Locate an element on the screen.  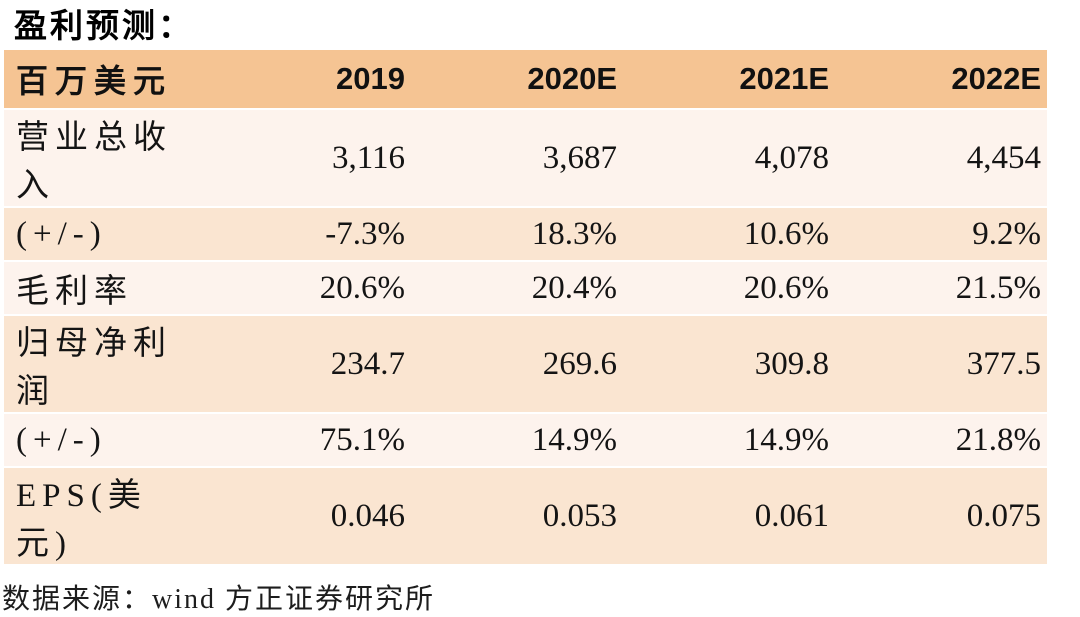
year-header-2021e: 2021E is located at coordinates (729, 79).